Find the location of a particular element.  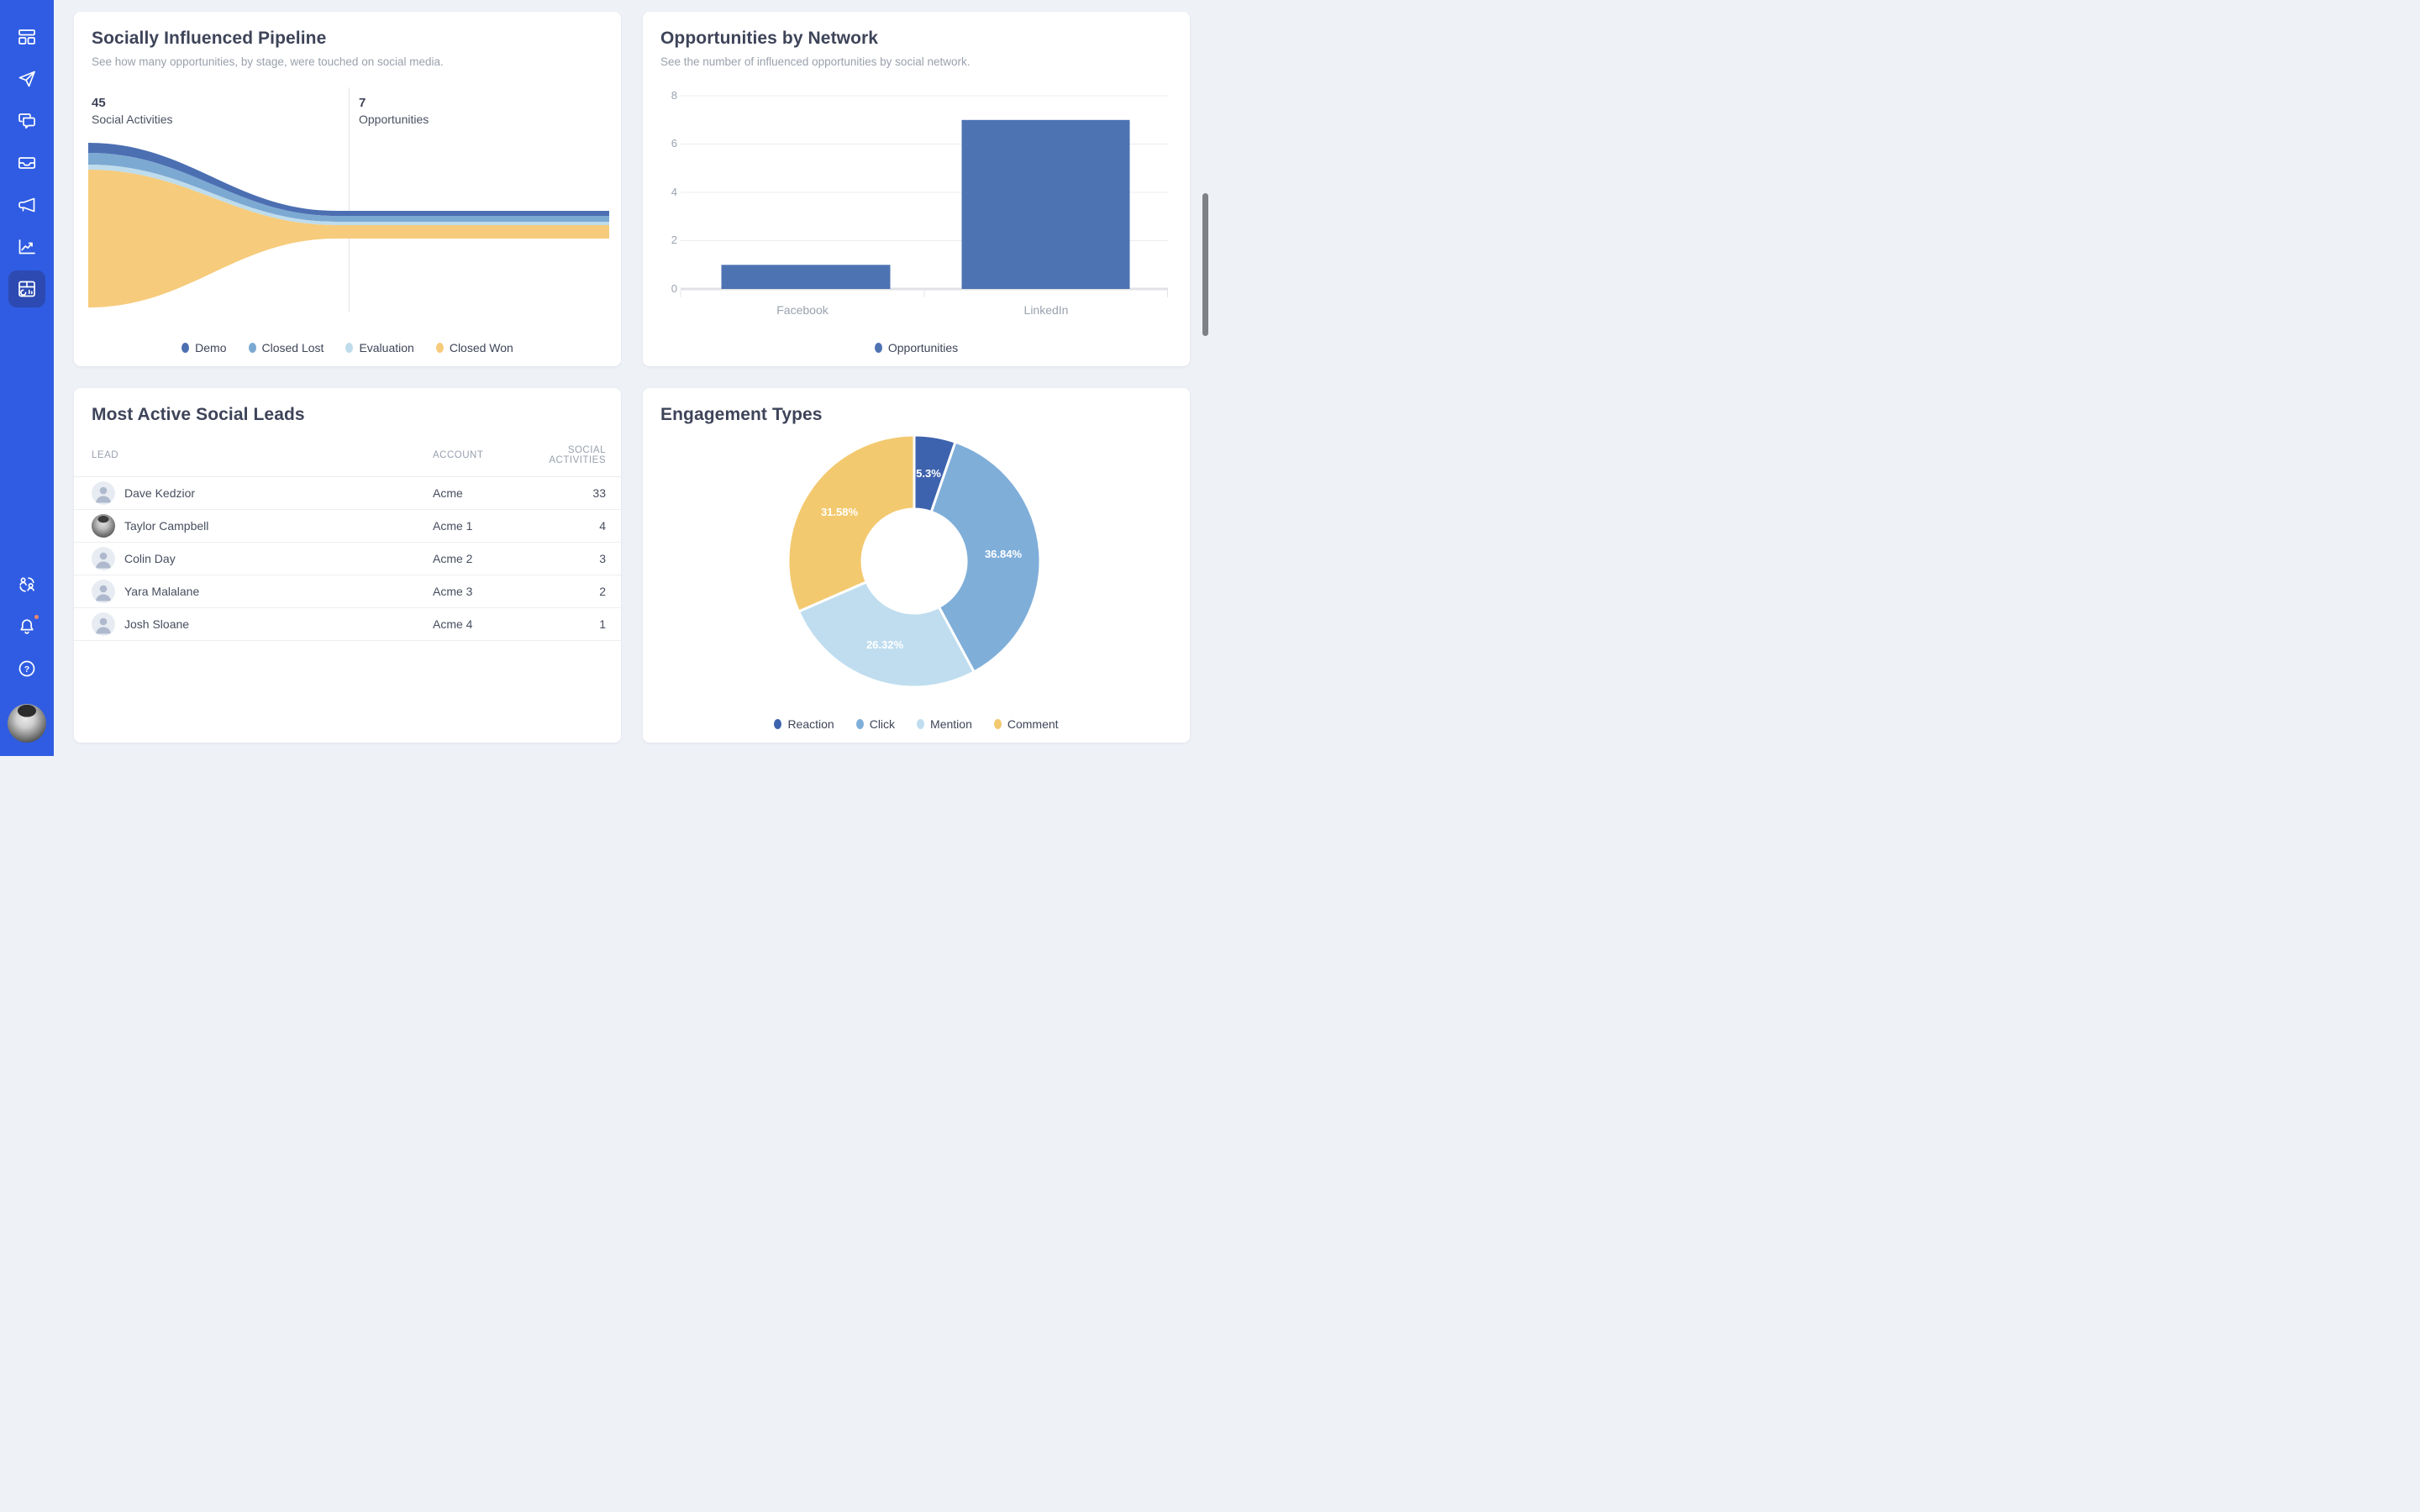

sidebar-item-send is located at coordinates (26, 78).